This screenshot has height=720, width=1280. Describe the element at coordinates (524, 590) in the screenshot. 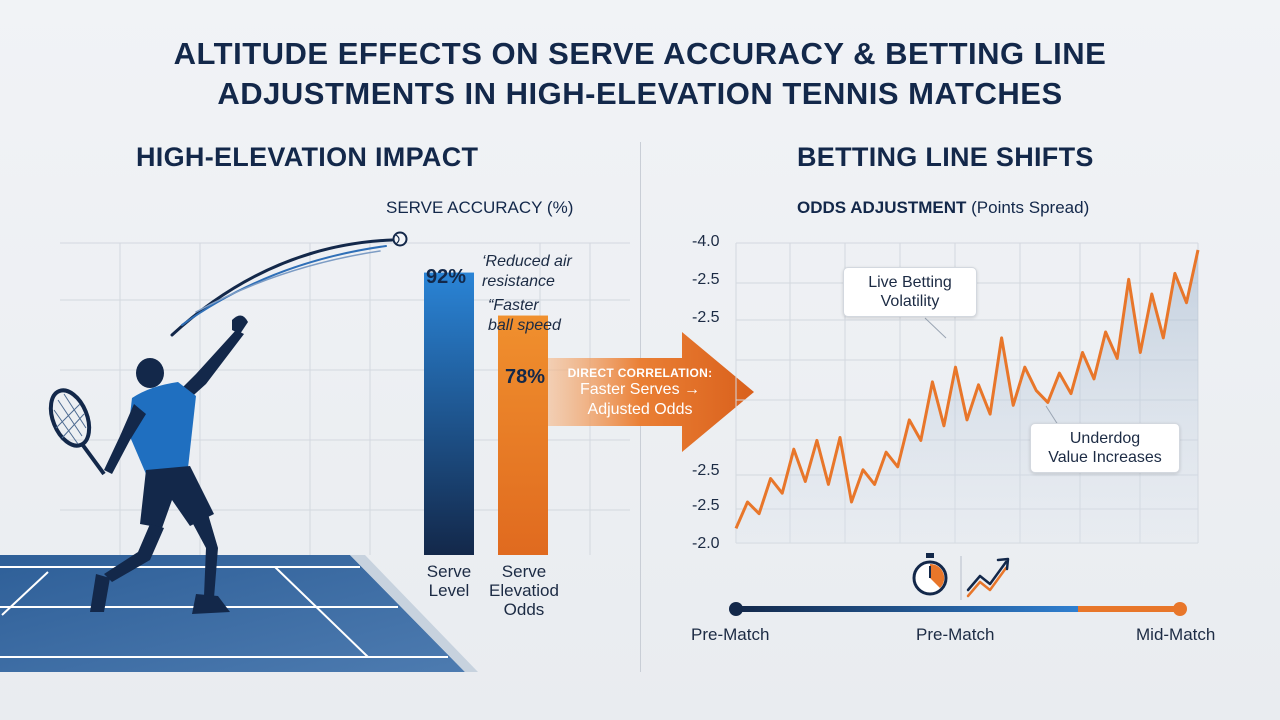

I see `bar-category-label: Serve Elevatiod Odds` at that location.